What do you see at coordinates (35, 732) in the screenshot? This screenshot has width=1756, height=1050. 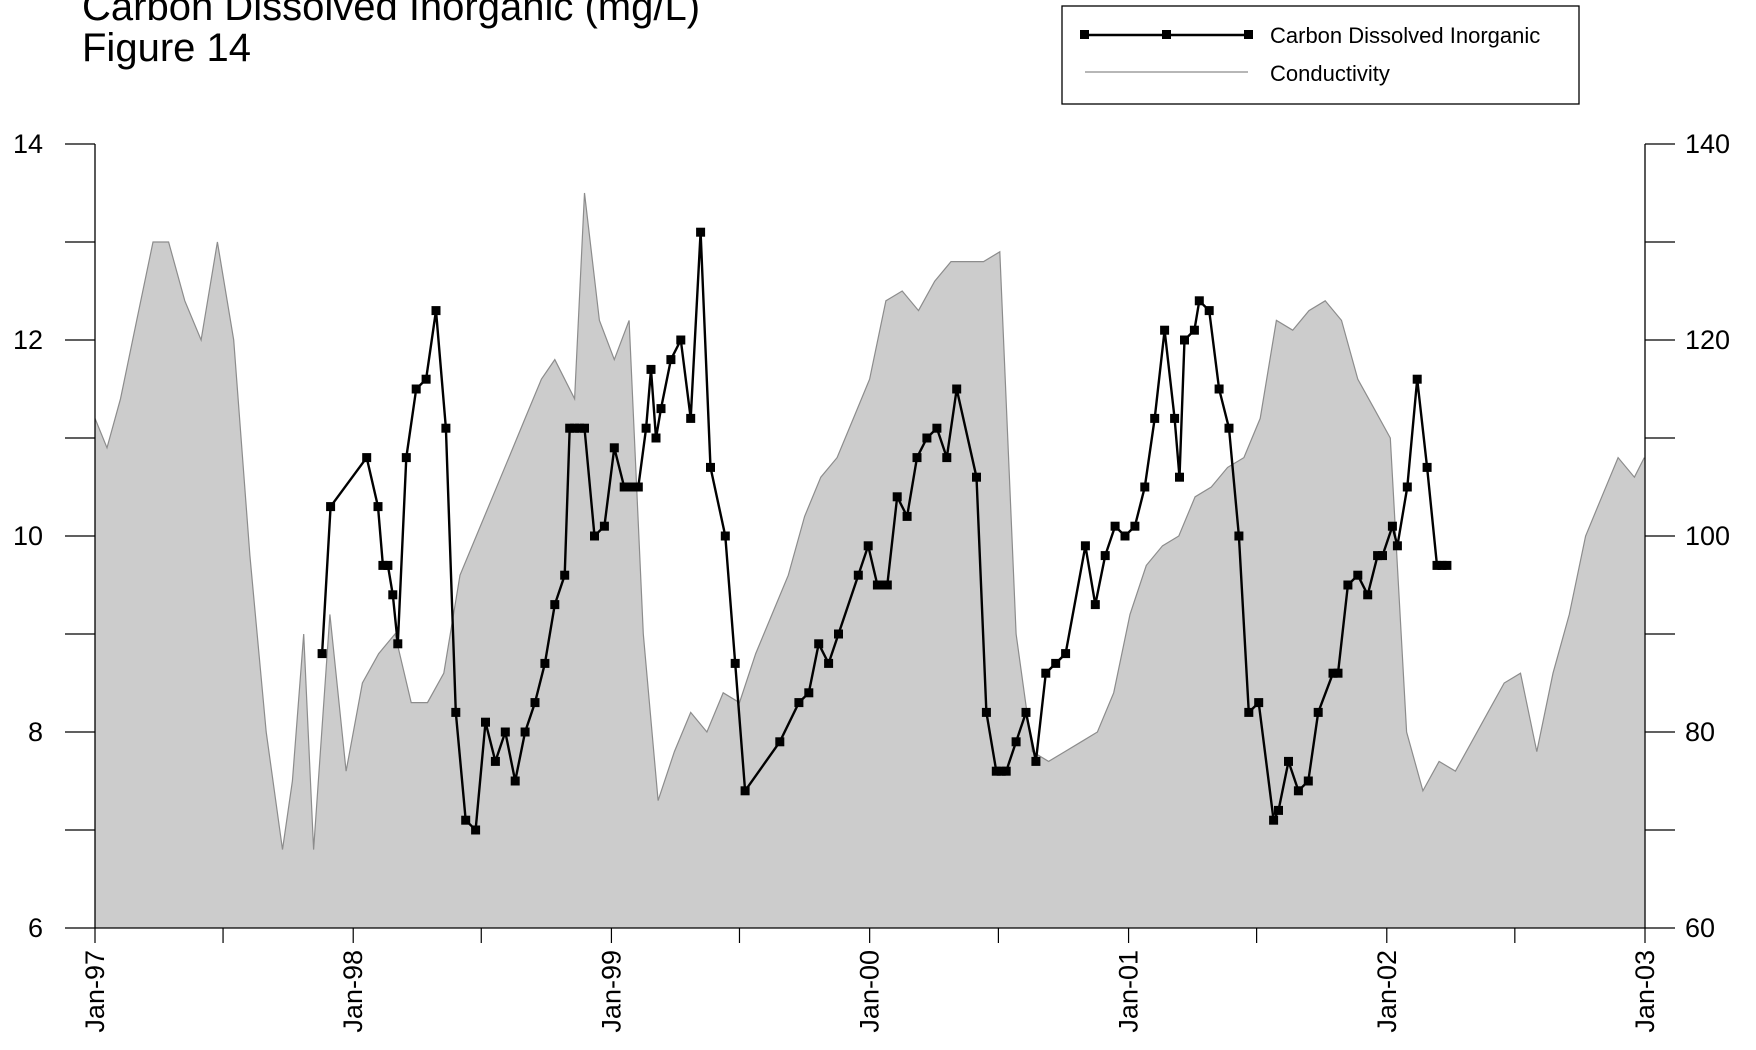 I see `y-left-tick-label: 8` at bounding box center [35, 732].